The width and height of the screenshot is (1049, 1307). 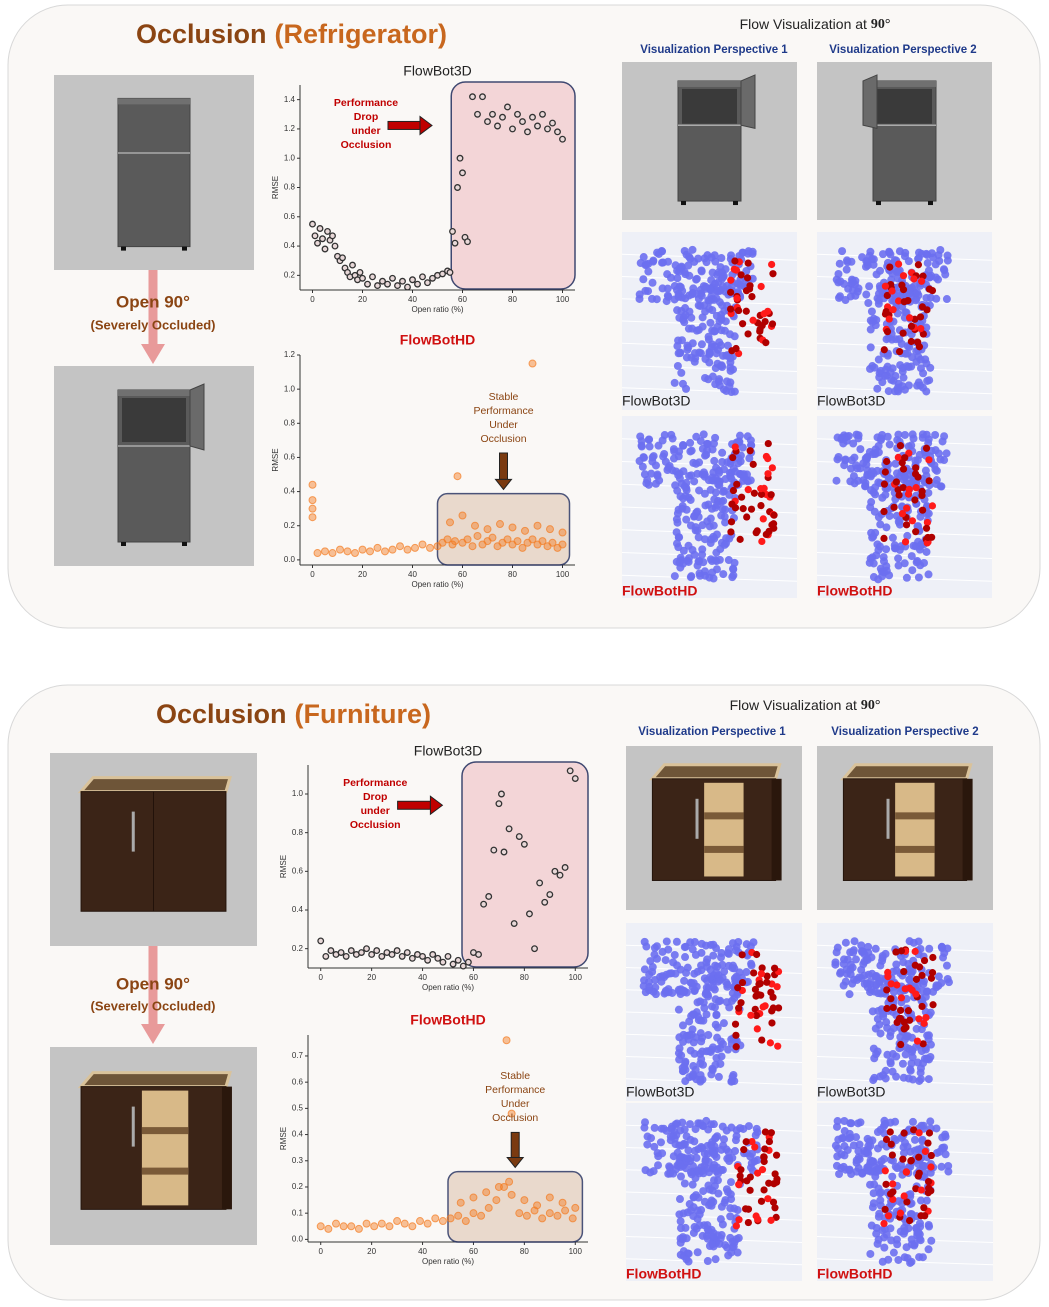 What do you see at coordinates (154, 101) in the screenshot?
I see `fridge-top` at bounding box center [154, 101].